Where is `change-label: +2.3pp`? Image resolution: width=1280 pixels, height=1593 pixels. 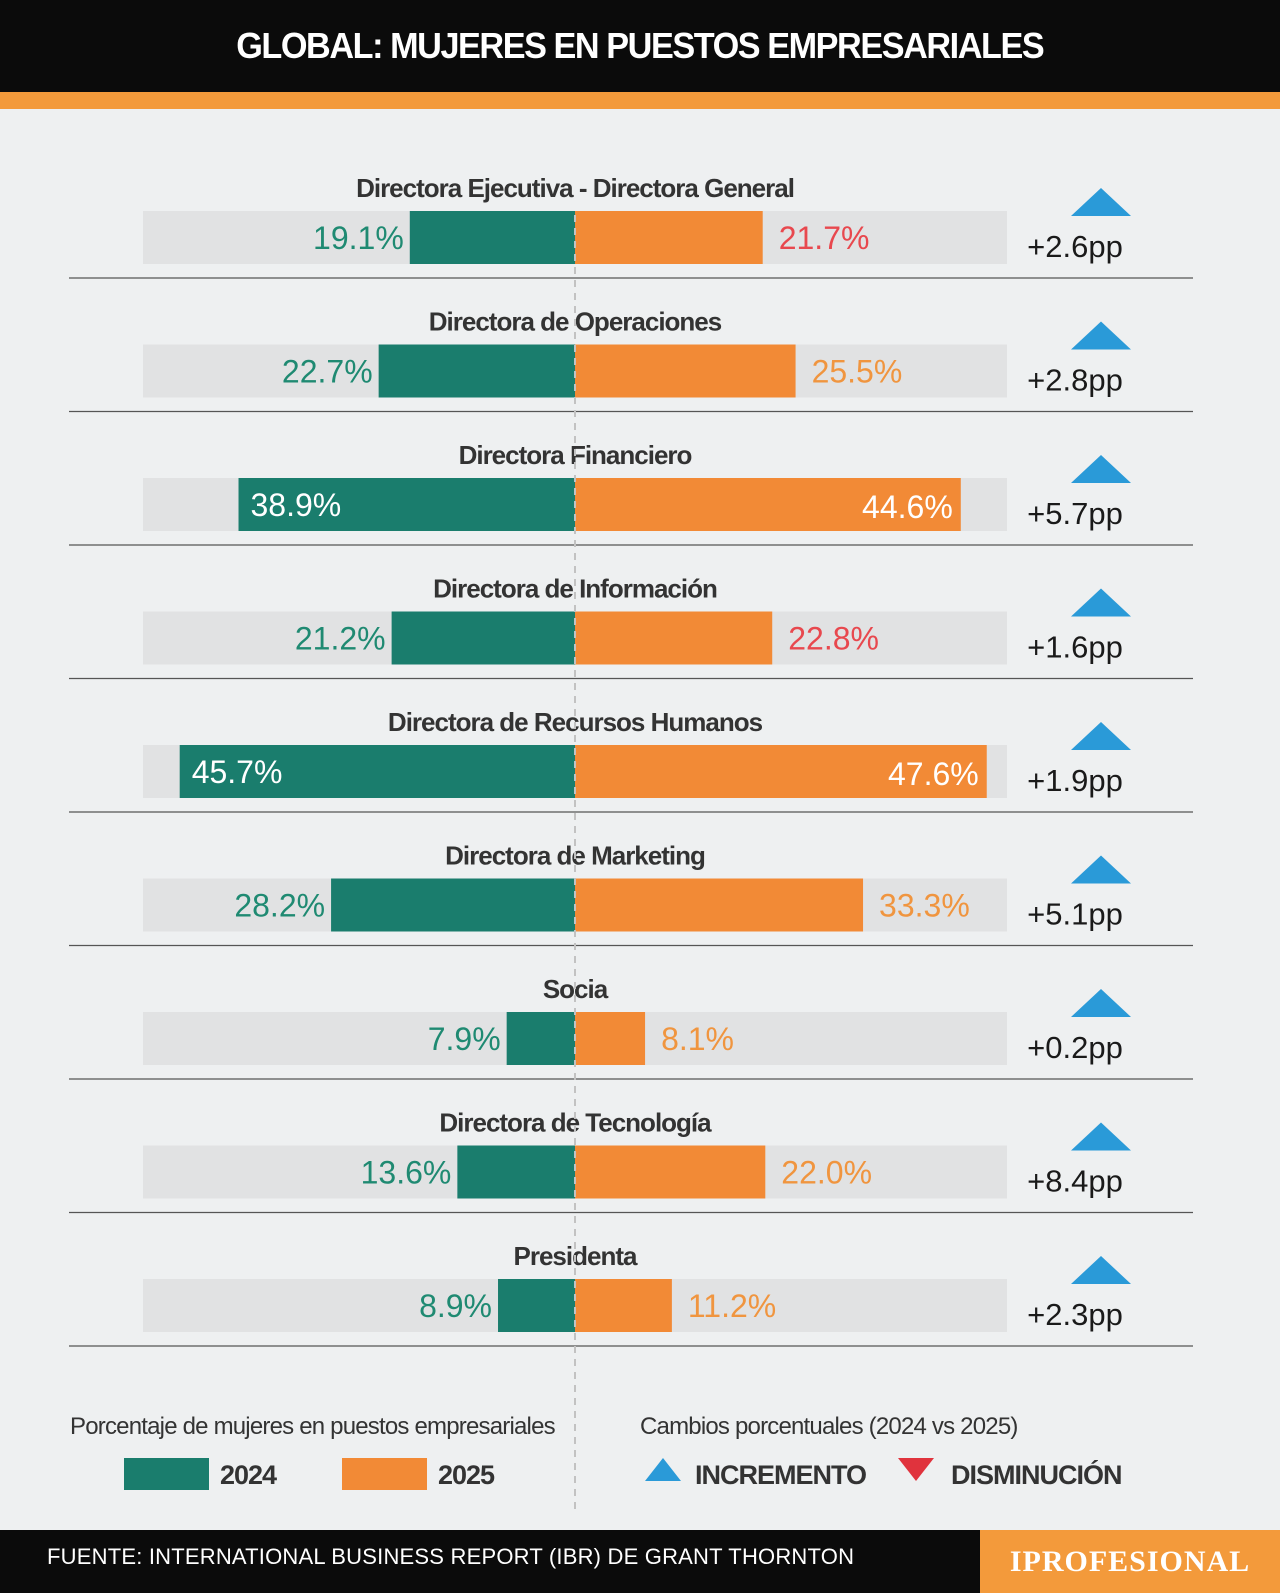
change-label: +2.3pp is located at coordinates (1075, 1314).